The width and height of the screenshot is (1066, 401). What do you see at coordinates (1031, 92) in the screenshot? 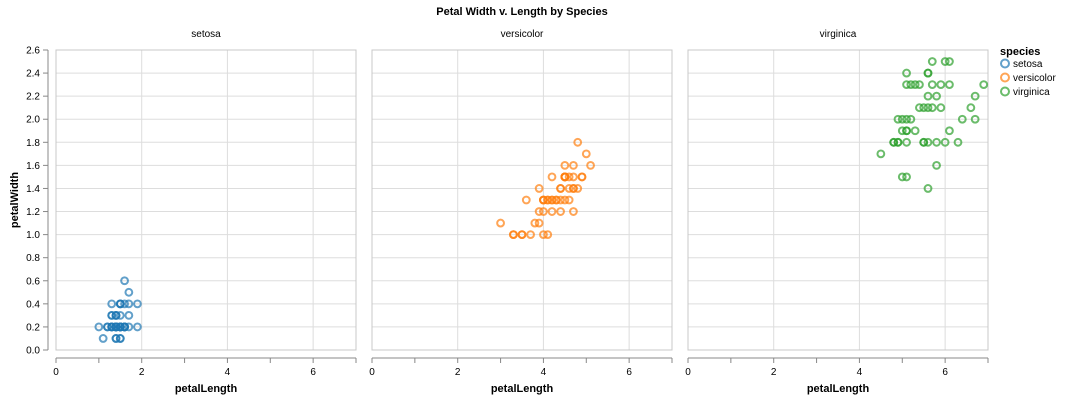
I see `legend-label-virginica: virginica` at bounding box center [1031, 92].